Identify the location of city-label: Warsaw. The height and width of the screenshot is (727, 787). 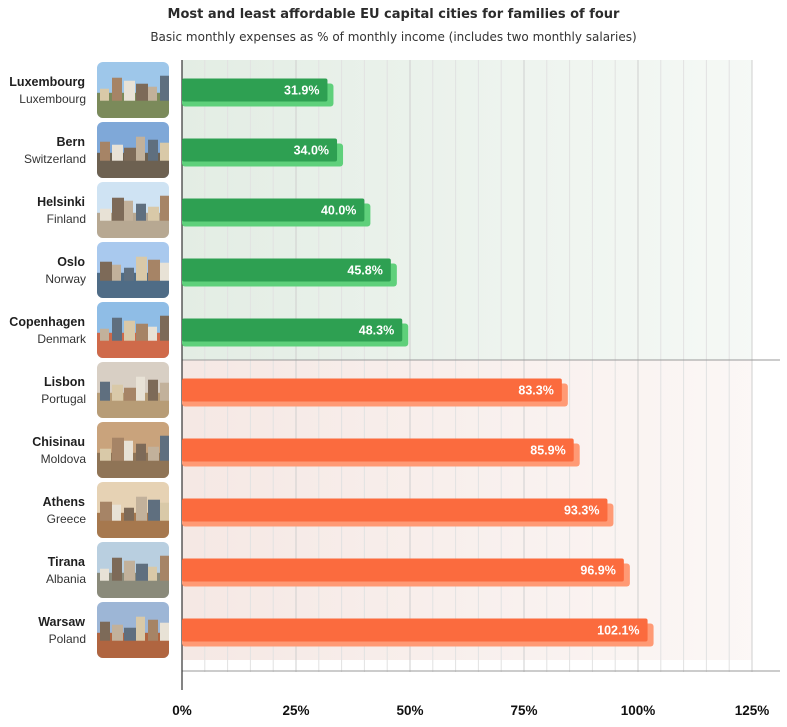
(61, 622).